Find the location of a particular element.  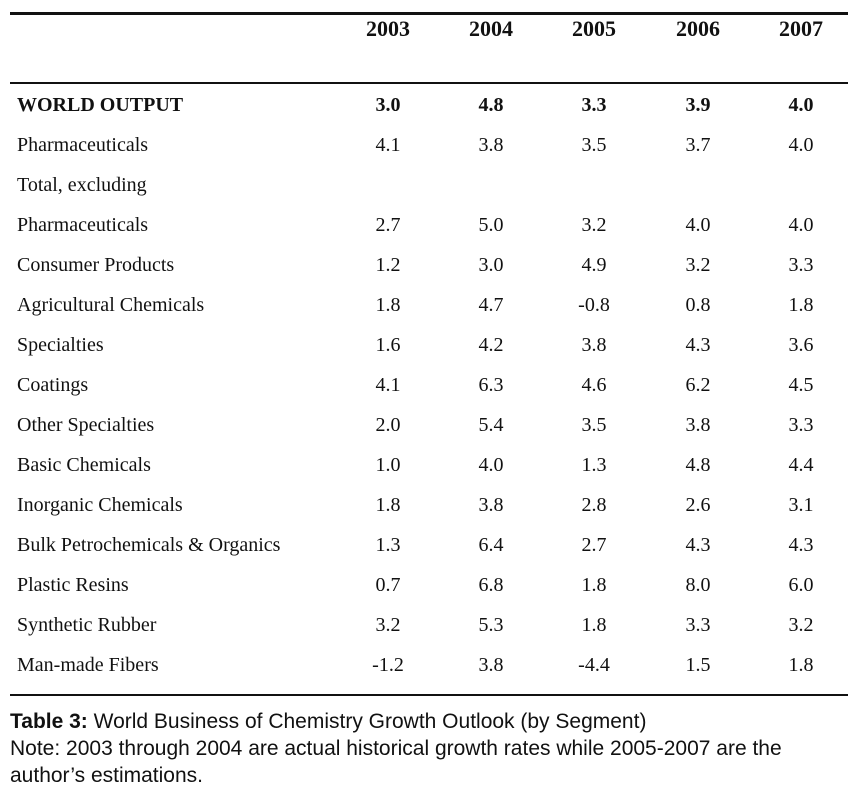

cell-2004: 6.4 is located at coordinates (491, 545).